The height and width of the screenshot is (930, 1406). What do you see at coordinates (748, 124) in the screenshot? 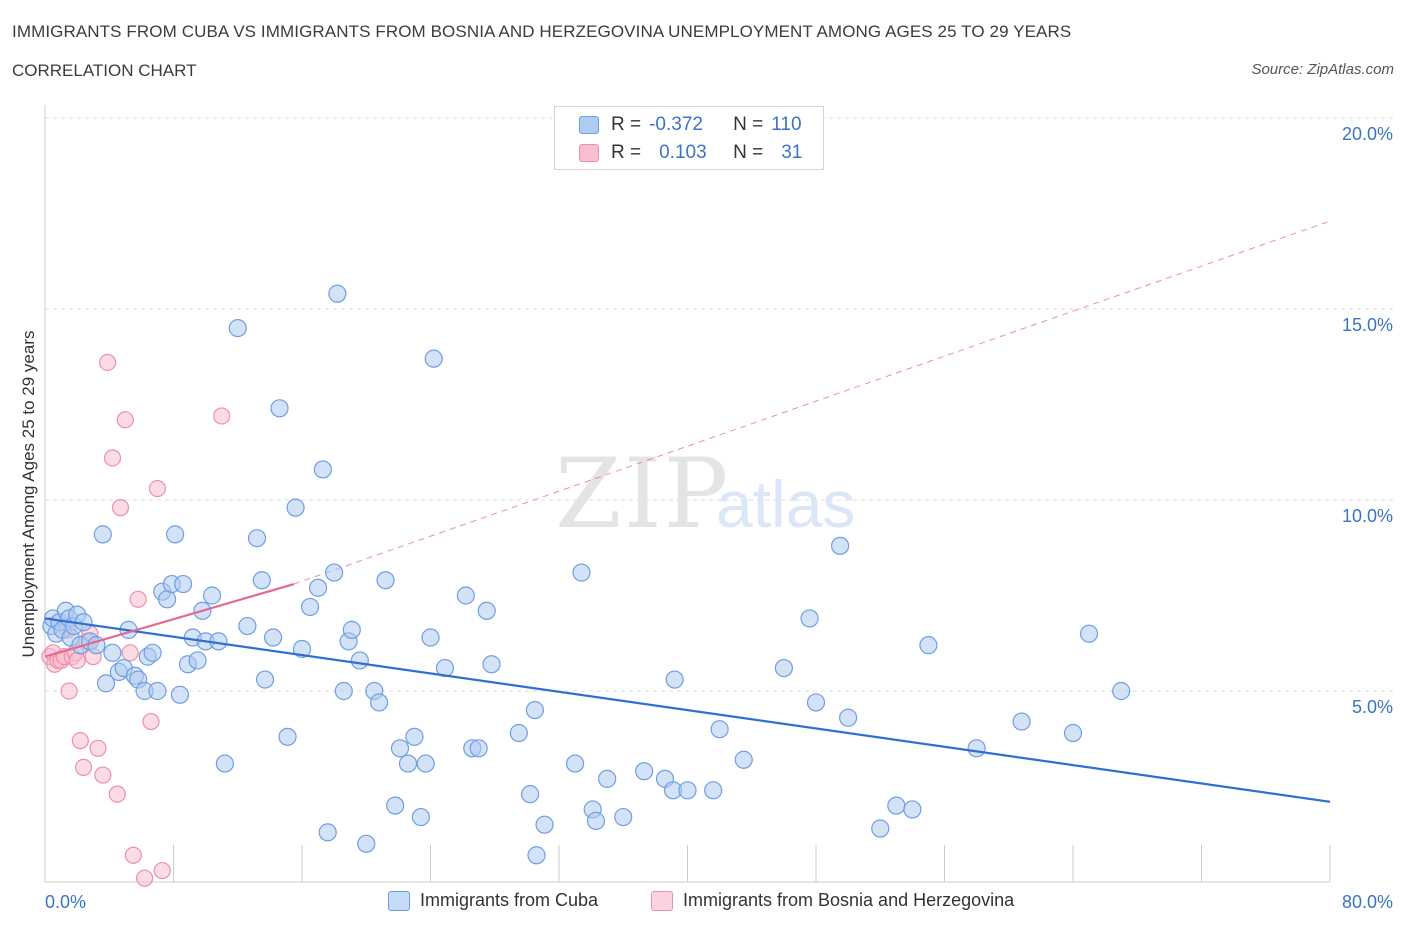
I see `n-label: N =` at bounding box center [748, 124].